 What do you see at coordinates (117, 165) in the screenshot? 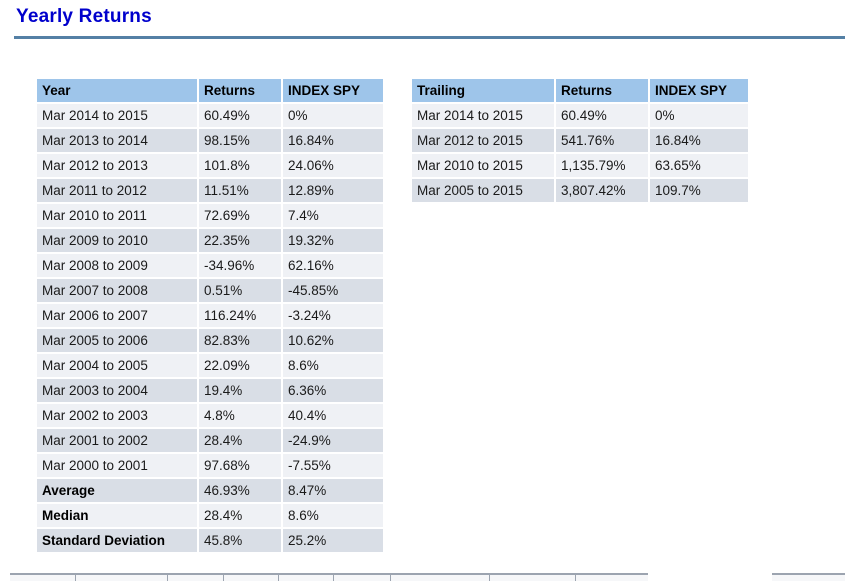
I see `year-cell: Mar 2012 to 2013` at bounding box center [117, 165].